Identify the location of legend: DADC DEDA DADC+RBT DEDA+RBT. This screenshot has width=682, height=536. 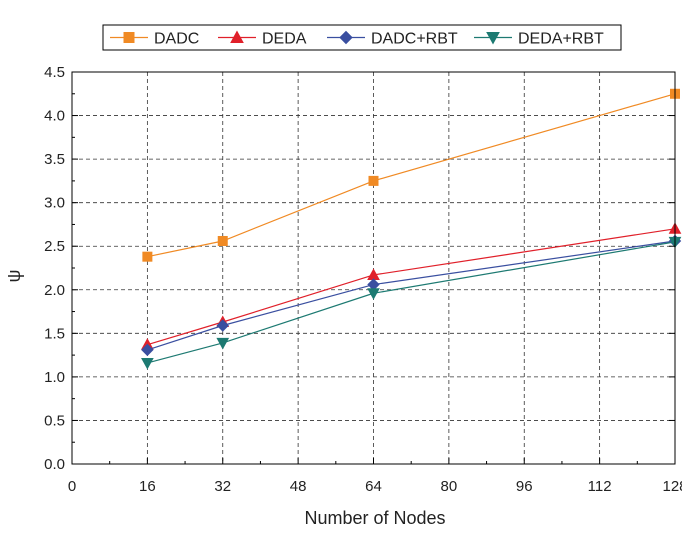
(362, 37).